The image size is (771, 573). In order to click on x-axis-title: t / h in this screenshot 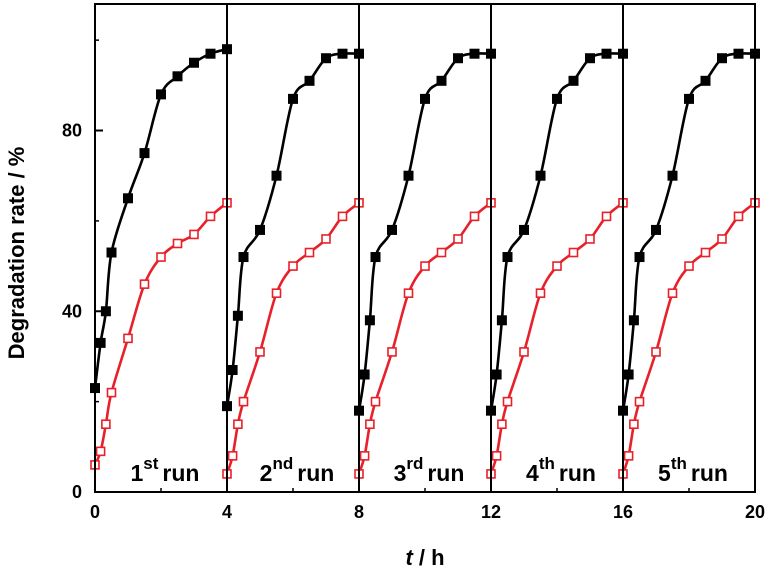, I will do `click(424, 557)`.